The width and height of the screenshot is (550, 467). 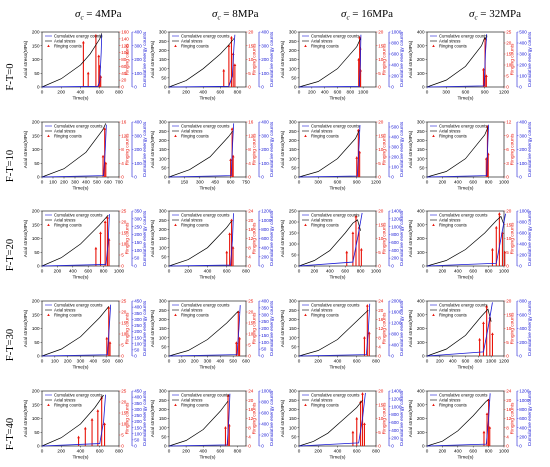 What do you see at coordinates (509, 54) in the screenshot?
I see `y2-tick-label: 15` at bounding box center [509, 54].